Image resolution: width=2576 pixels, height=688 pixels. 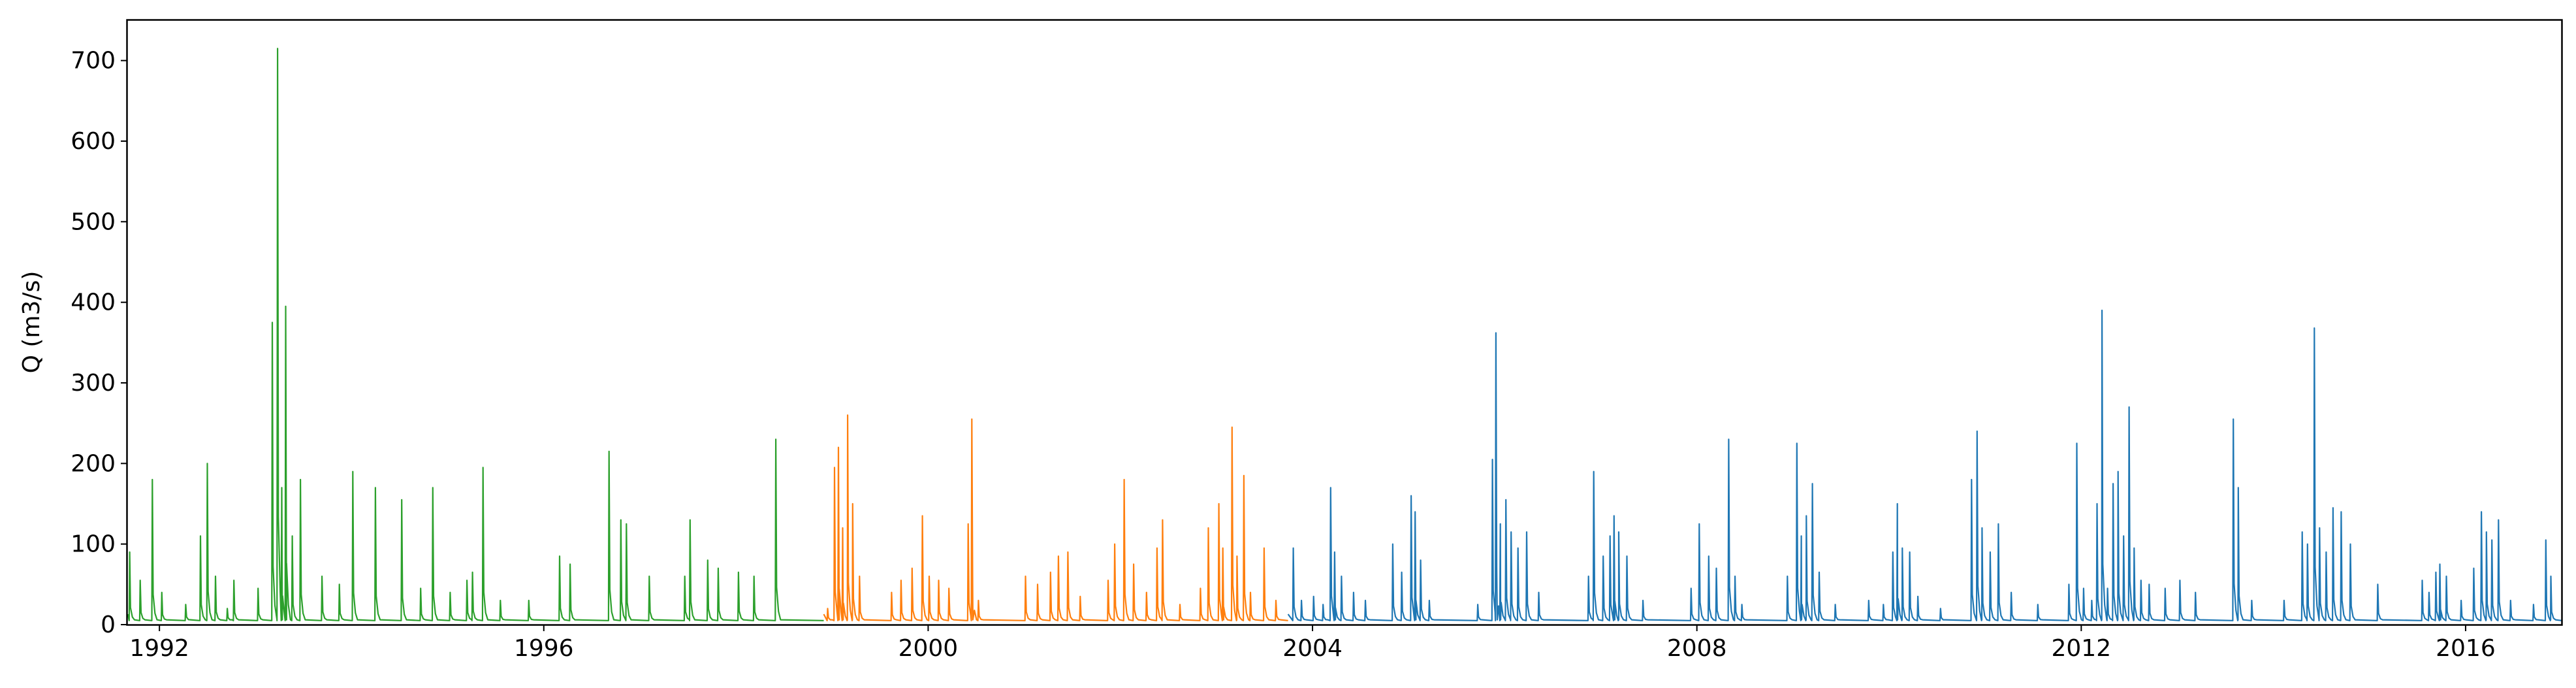 I want to click on x-tick-label: 2012, so click(x=2081, y=648).